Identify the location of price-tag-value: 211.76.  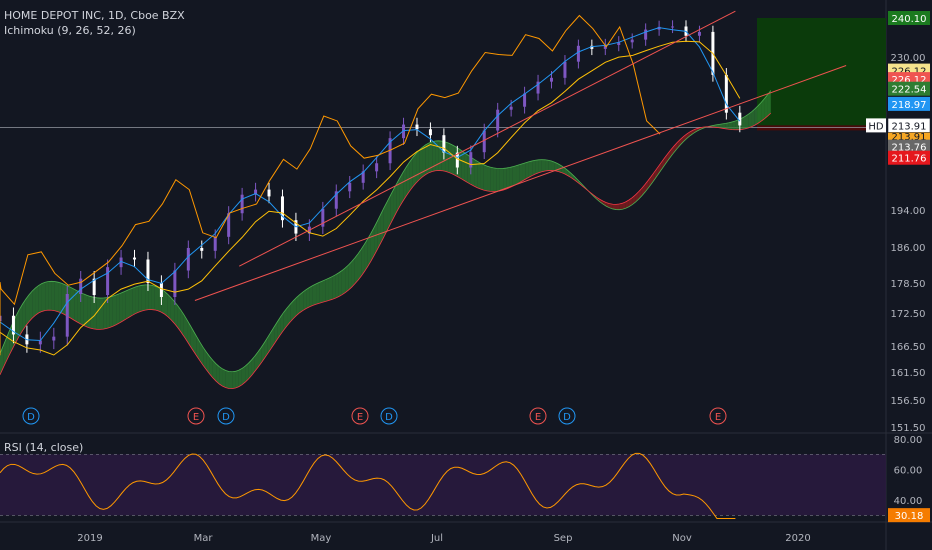
(909, 159).